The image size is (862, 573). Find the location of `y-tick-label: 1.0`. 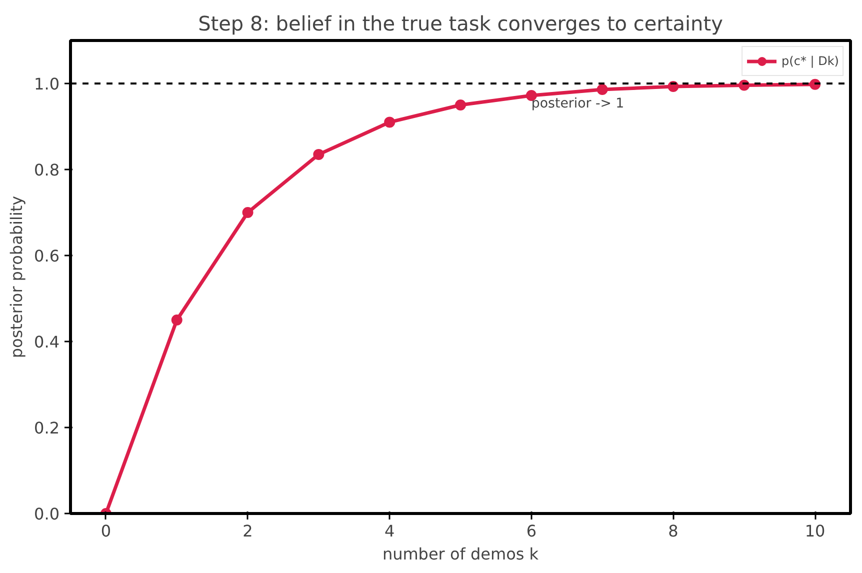

y-tick-label: 1.0 is located at coordinates (47, 84).